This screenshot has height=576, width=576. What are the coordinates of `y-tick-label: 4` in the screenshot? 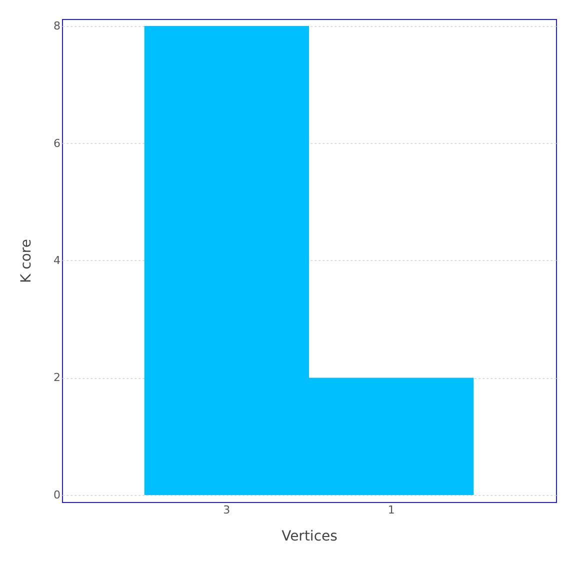 It's located at (57, 260).